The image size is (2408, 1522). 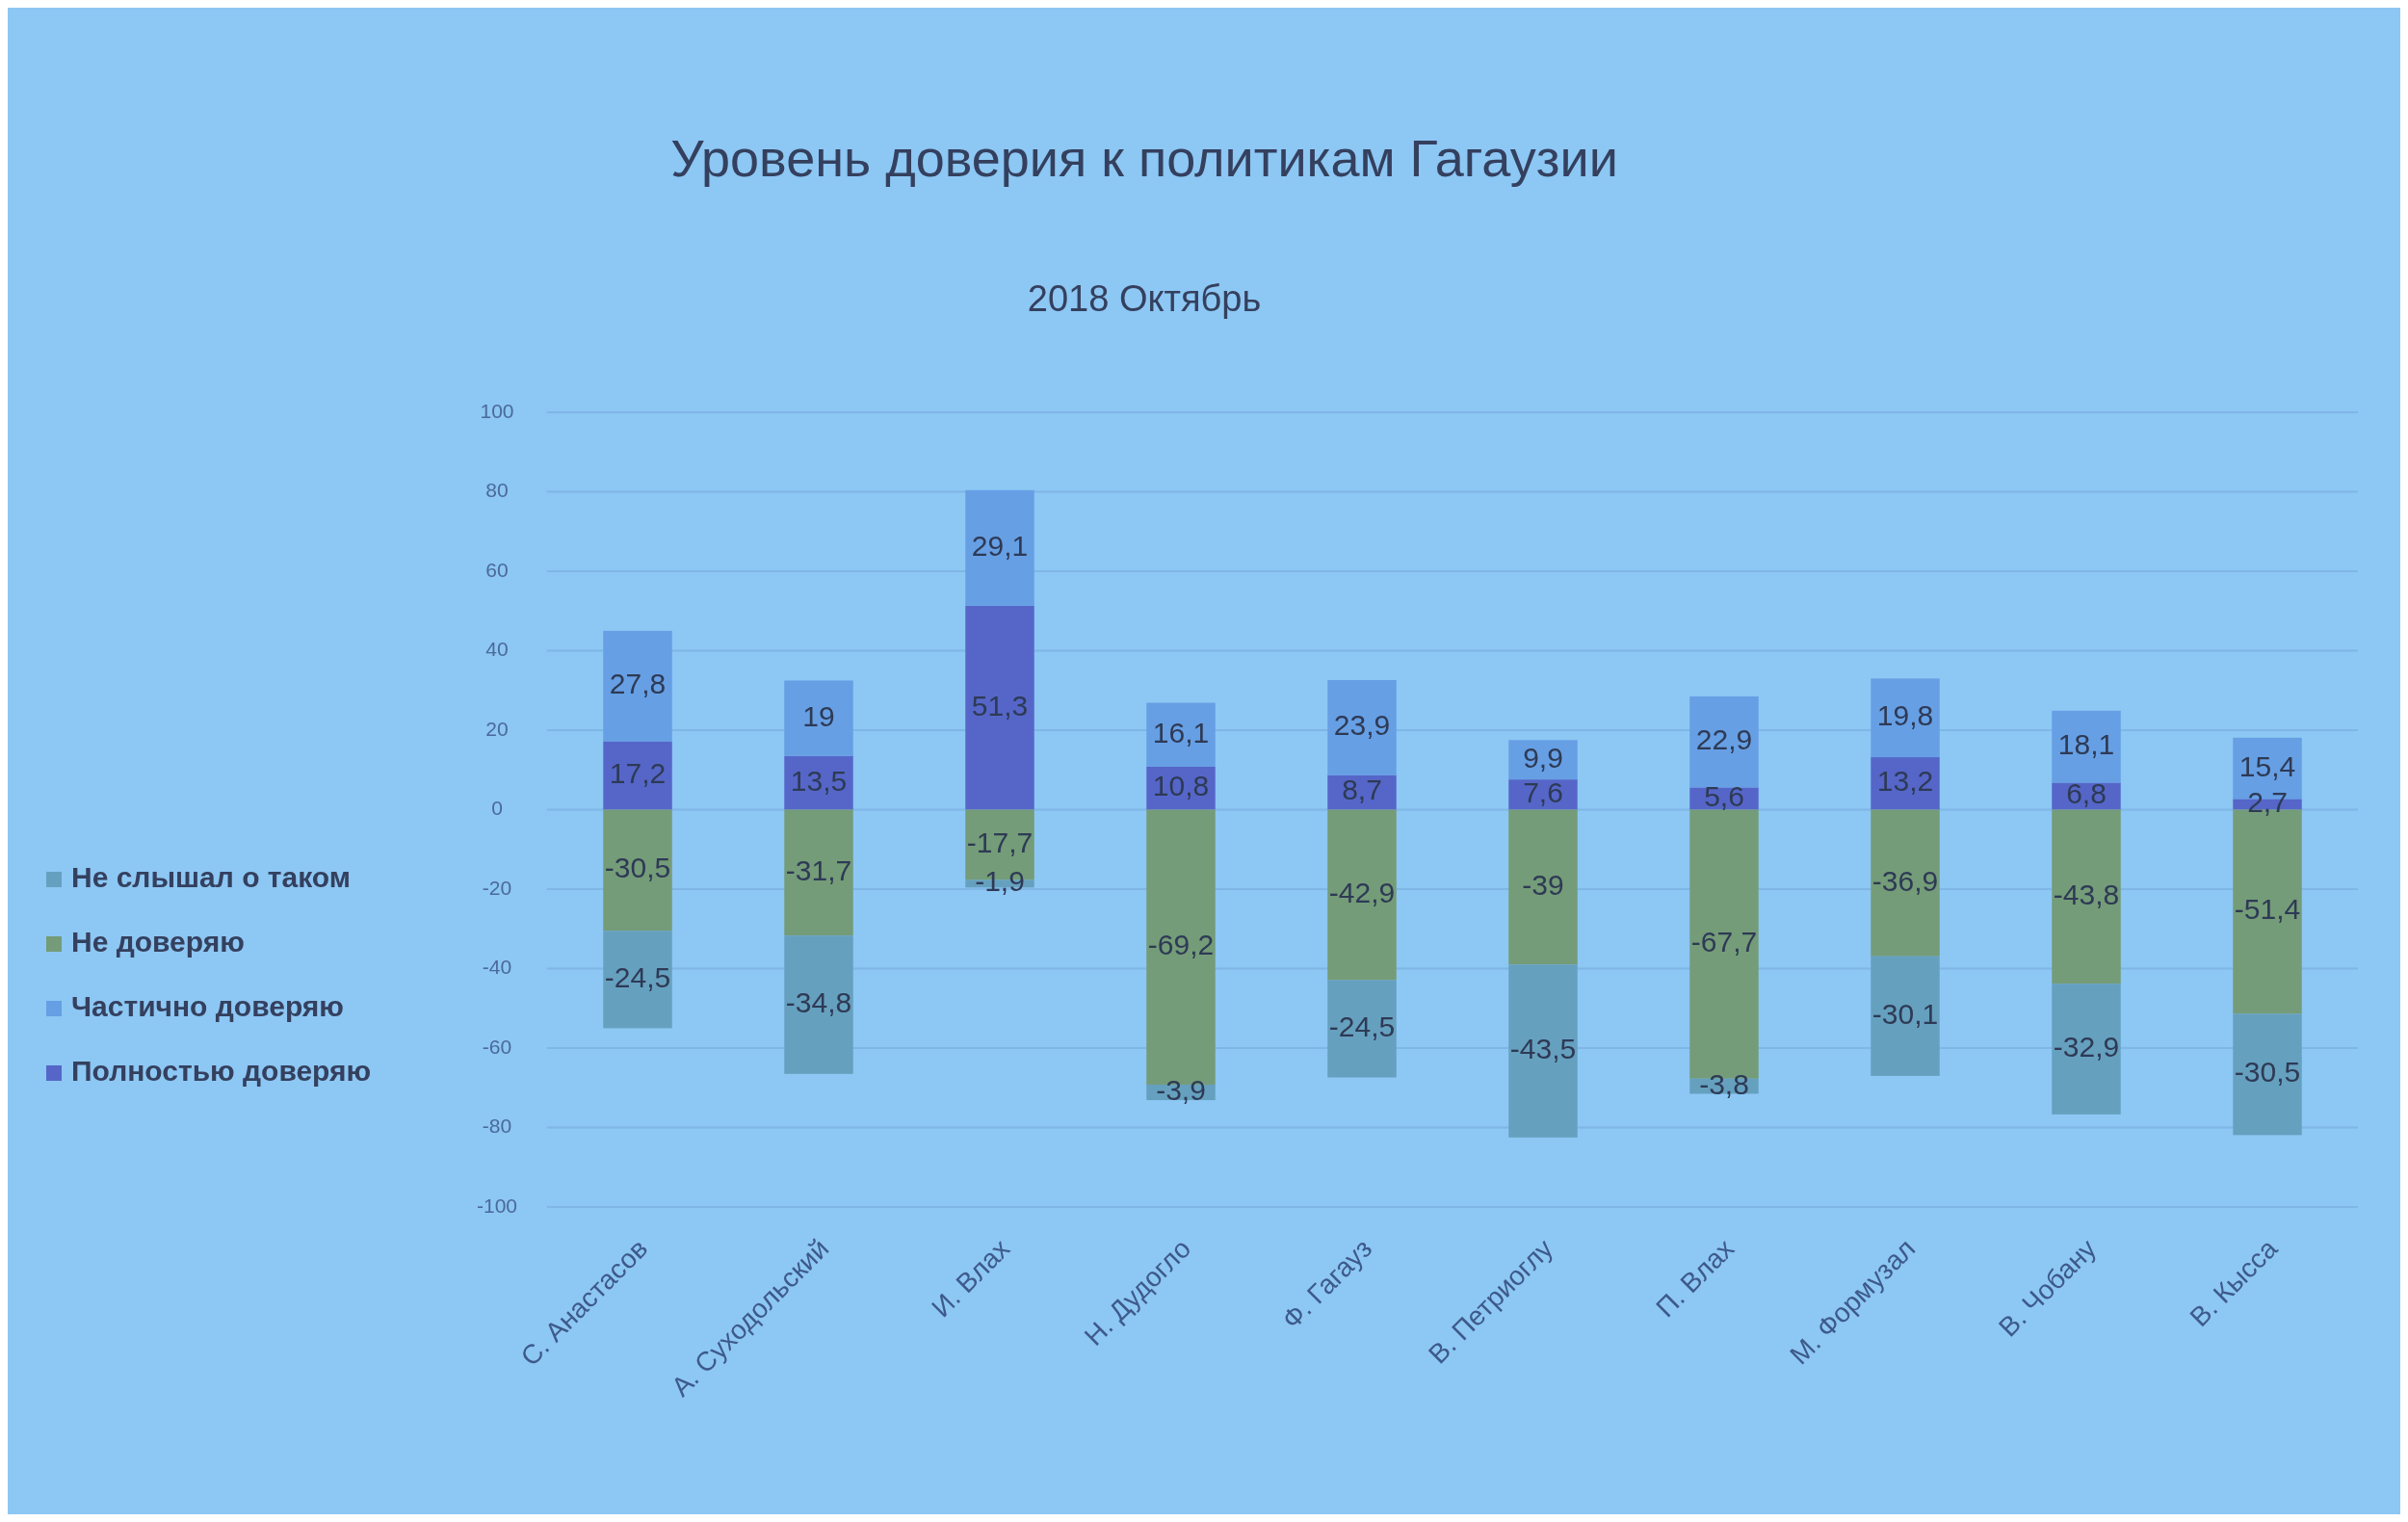 I want to click on data-label: 23,9, so click(x=1362, y=725).